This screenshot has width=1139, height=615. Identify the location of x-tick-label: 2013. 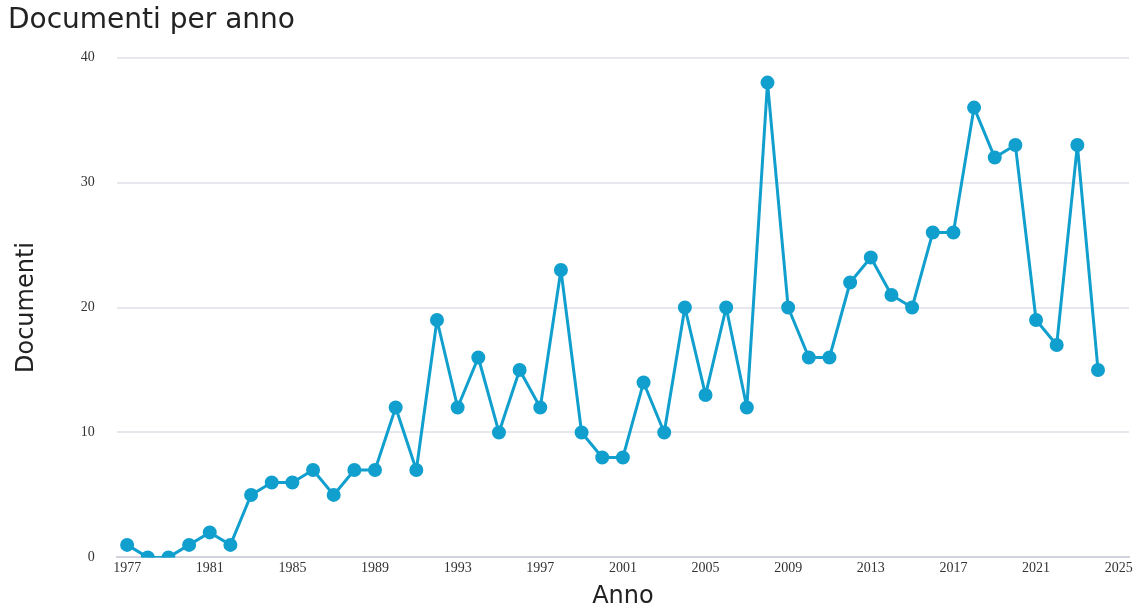
(870, 568).